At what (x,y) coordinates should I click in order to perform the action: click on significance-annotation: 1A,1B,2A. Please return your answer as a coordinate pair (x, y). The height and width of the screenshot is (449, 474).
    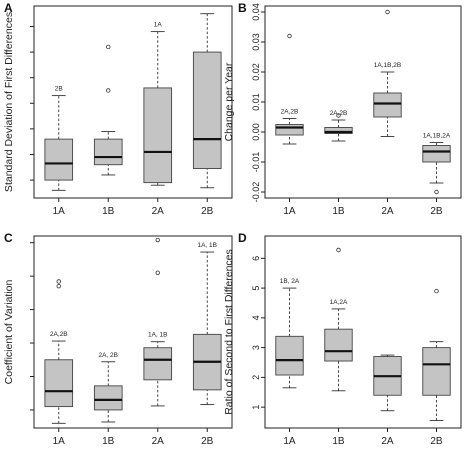
    Looking at the image, I should click on (437, 136).